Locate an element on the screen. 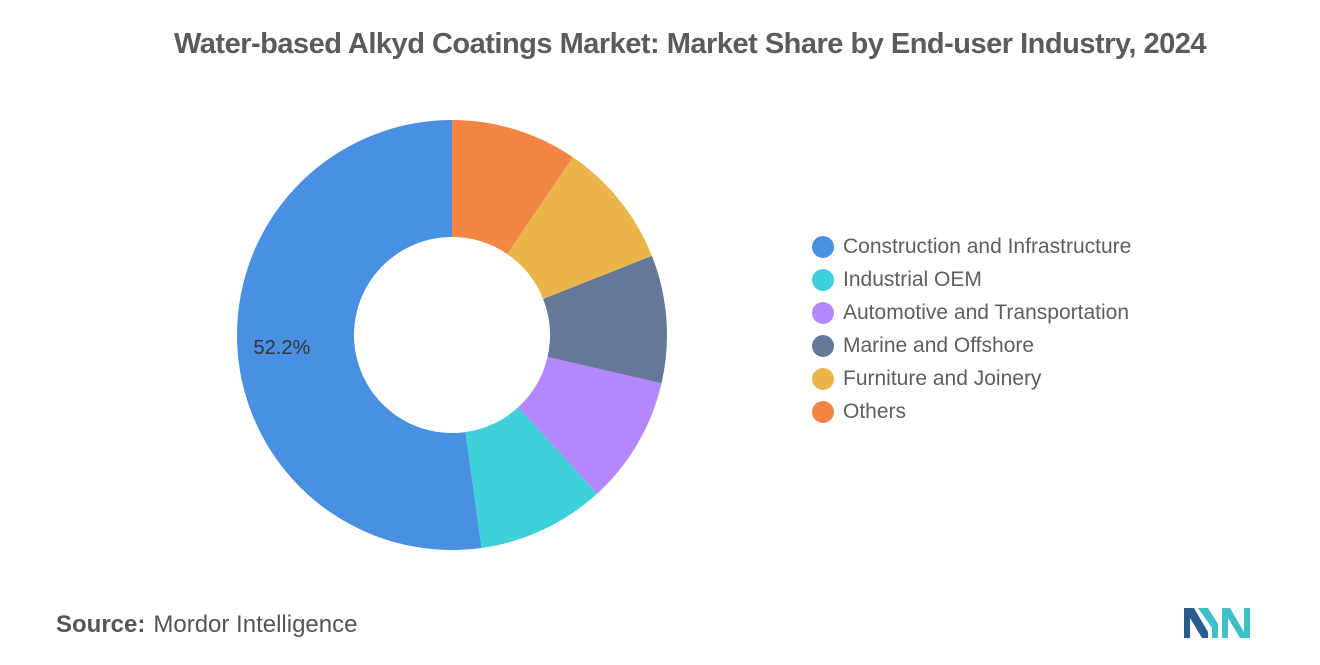  slice-others is located at coordinates (512, 187).